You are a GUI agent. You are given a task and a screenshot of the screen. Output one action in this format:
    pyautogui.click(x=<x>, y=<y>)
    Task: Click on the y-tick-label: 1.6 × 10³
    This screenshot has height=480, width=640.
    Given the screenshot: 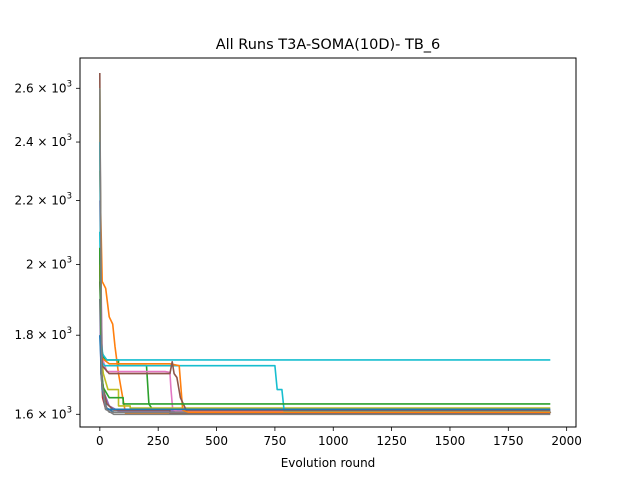 What is the action you would take?
    pyautogui.click(x=43, y=413)
    